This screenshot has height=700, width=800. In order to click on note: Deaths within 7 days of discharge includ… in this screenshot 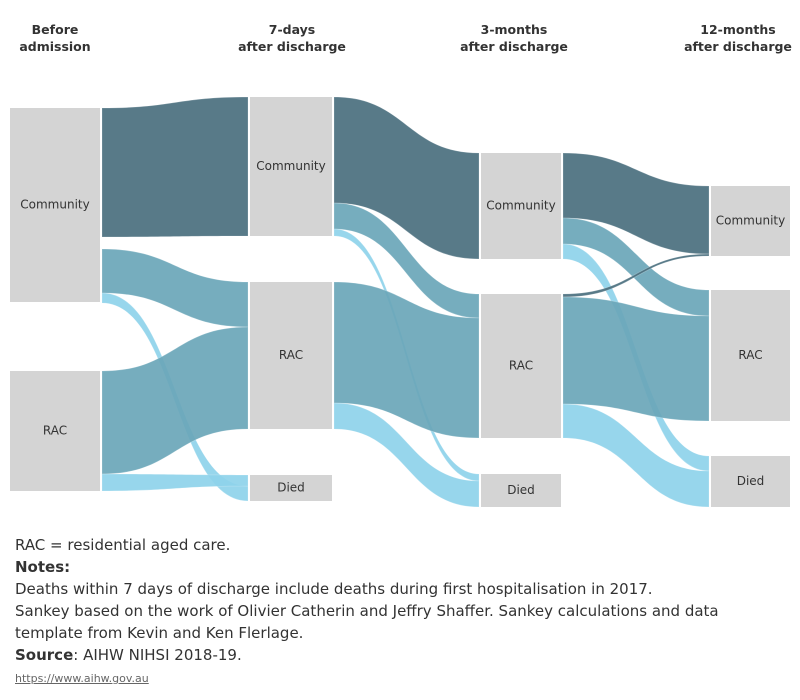, I will do `click(334, 589)`.